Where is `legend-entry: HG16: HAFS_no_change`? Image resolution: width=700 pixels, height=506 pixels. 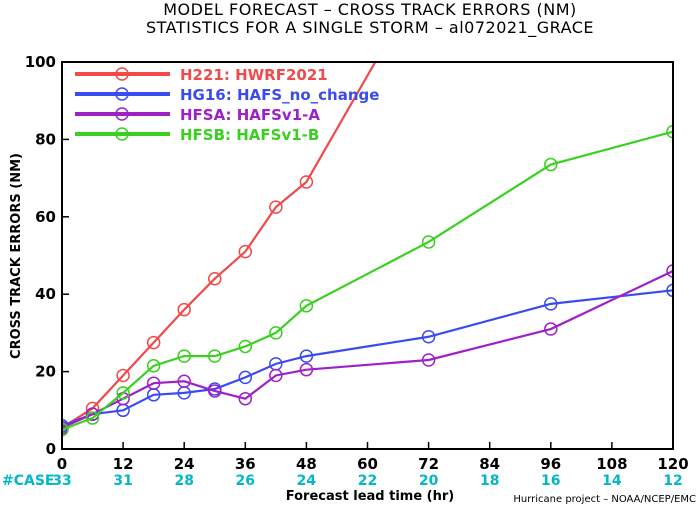 legend-entry: HG16: HAFS_no_change is located at coordinates (279, 95).